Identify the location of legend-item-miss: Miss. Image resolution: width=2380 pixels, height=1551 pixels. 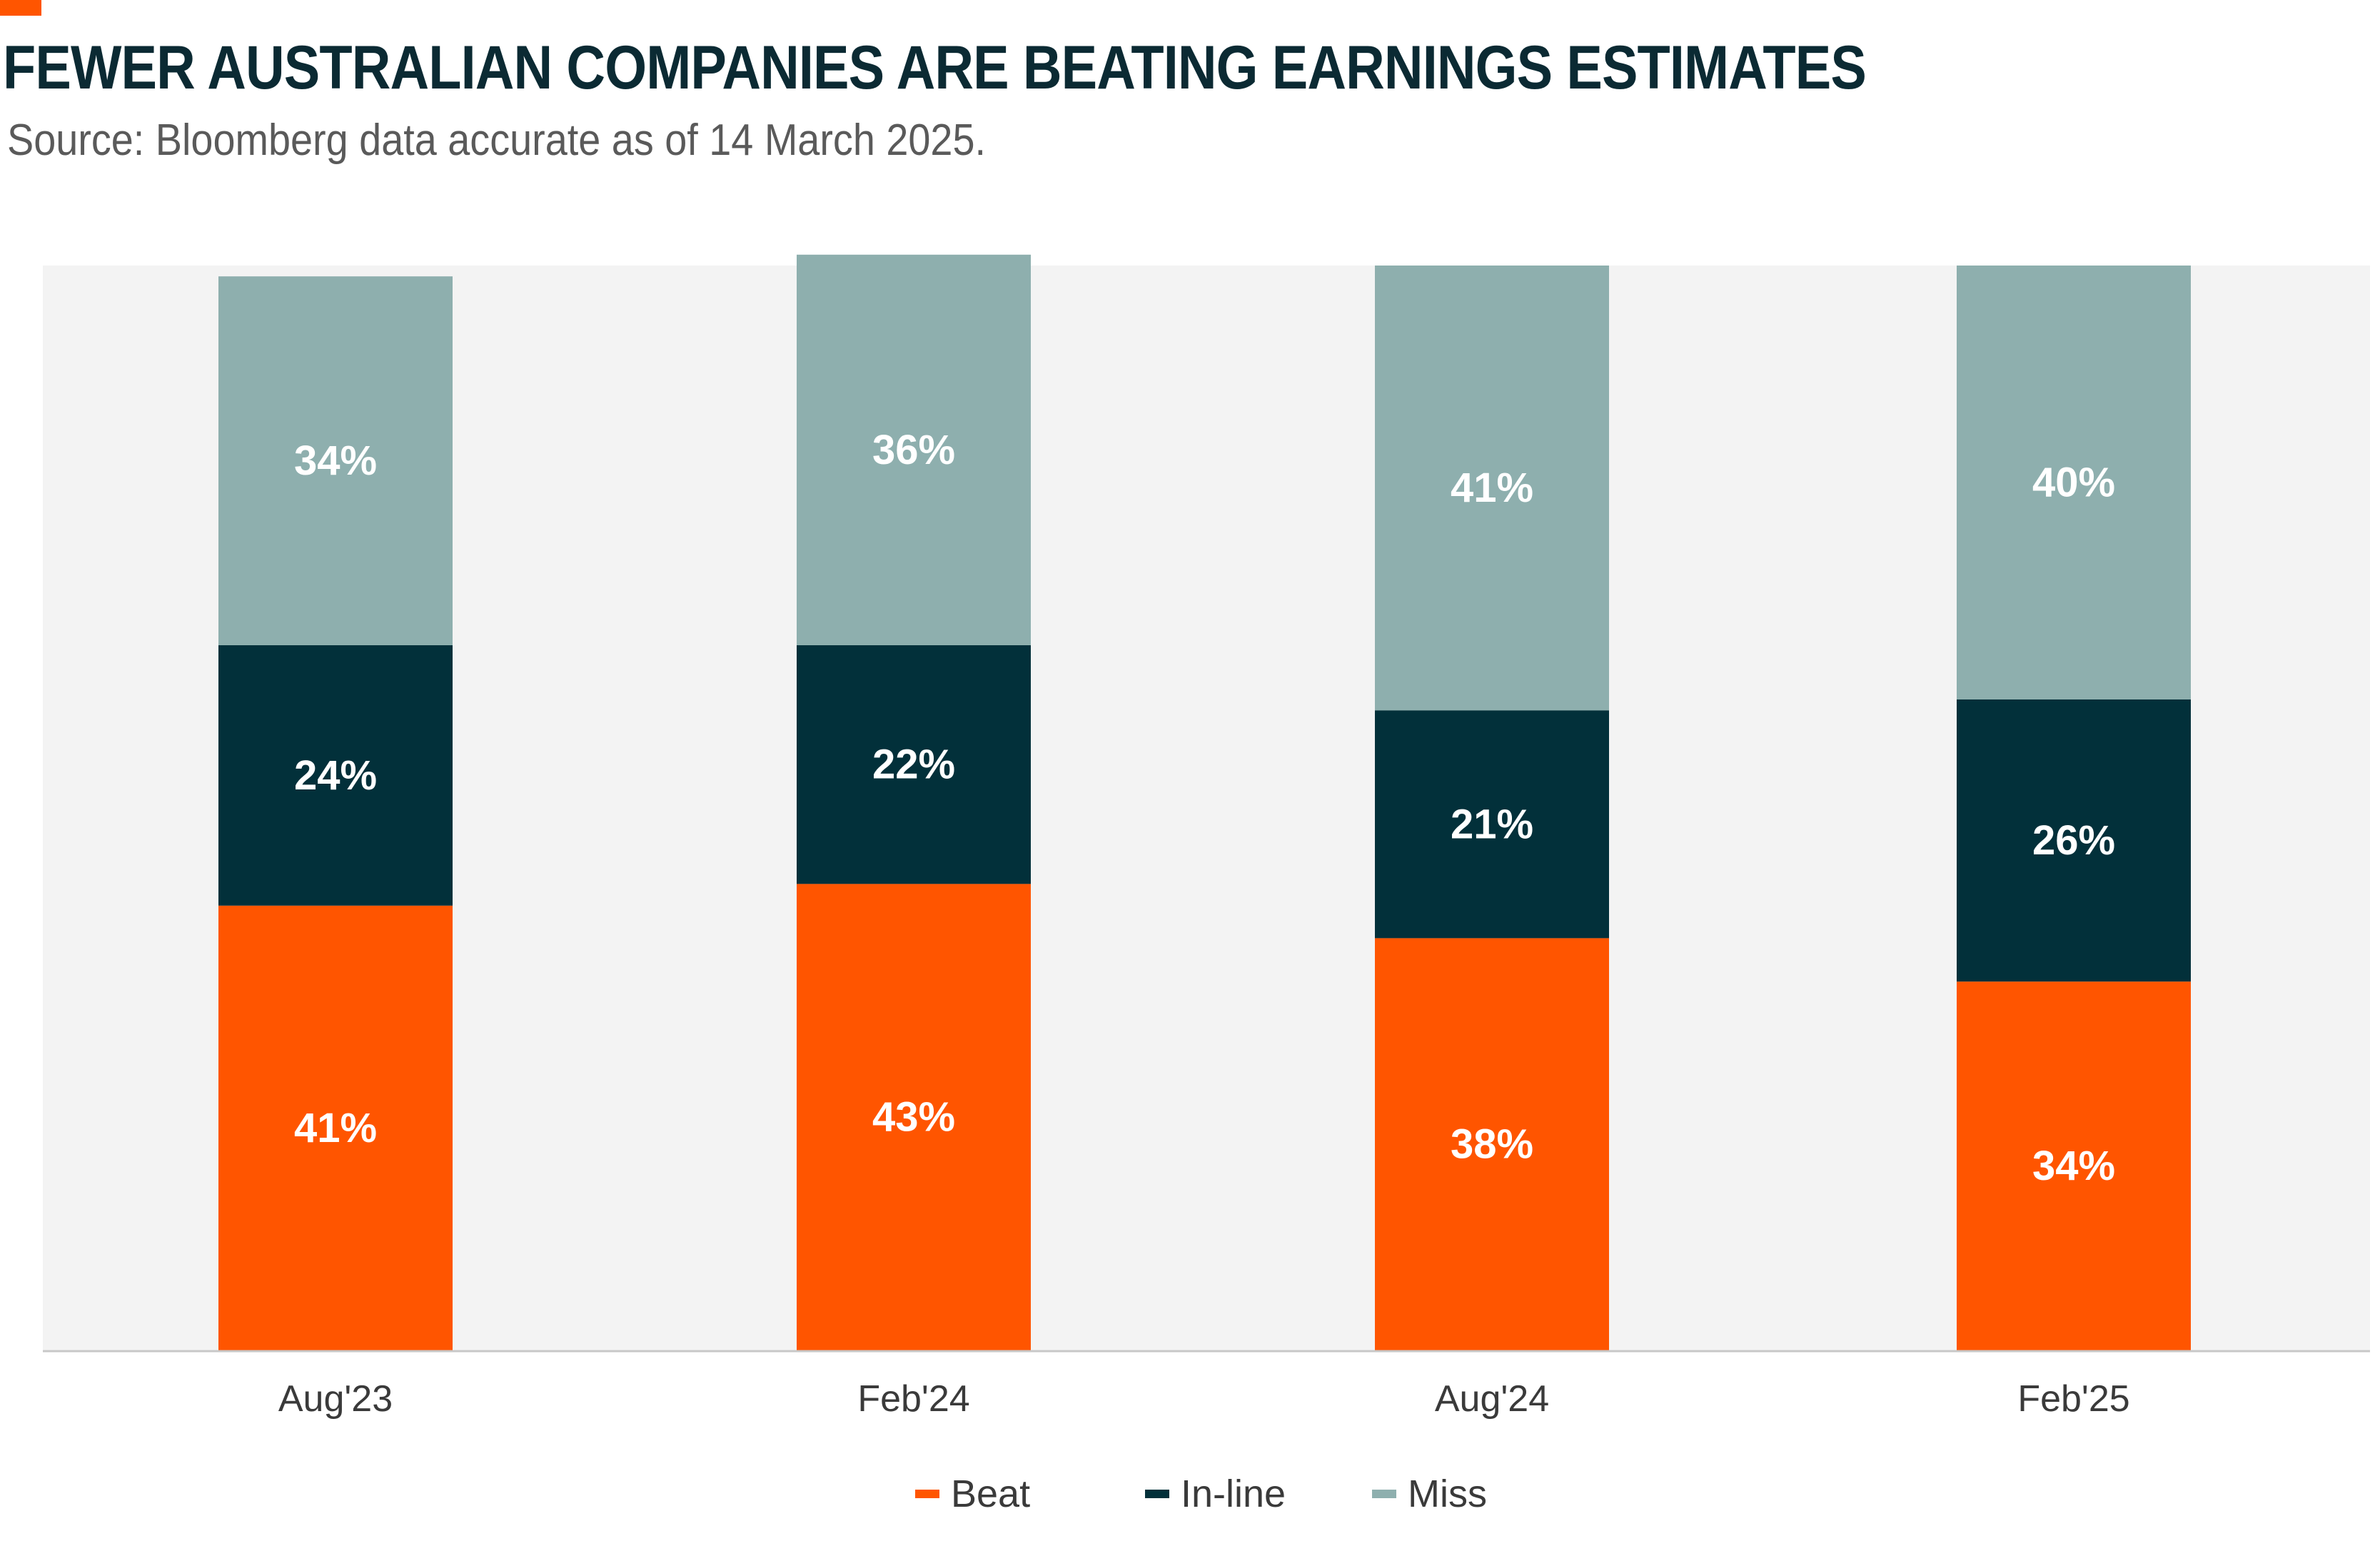
(1429, 1494).